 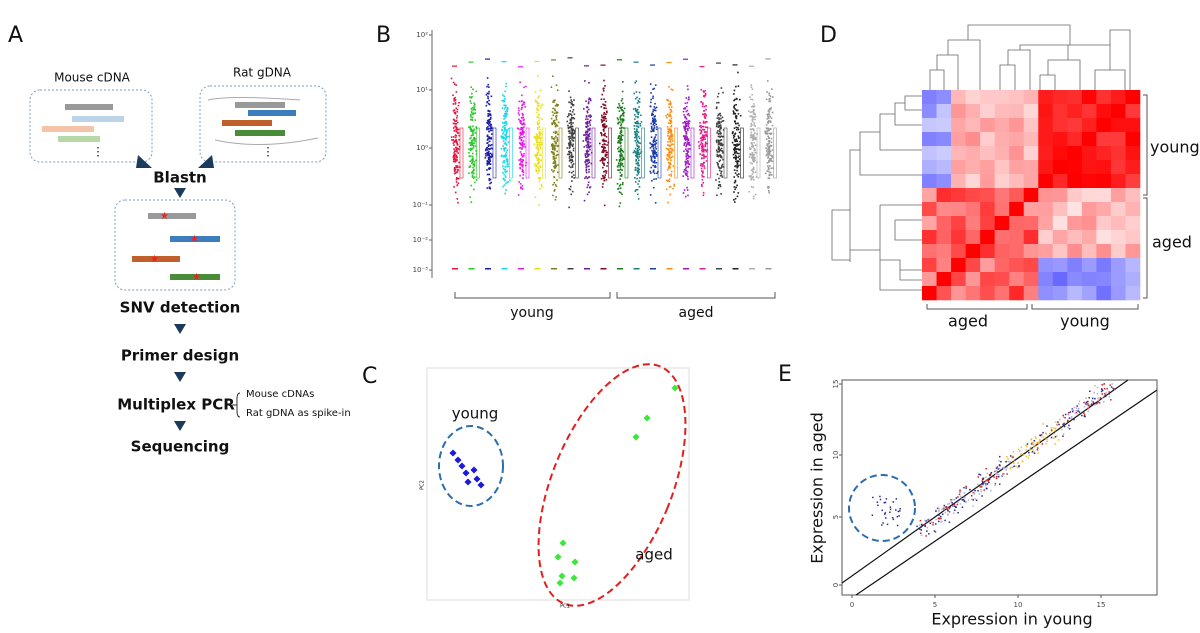 I want to click on x-tick-label: 10, so click(x=1018, y=605).